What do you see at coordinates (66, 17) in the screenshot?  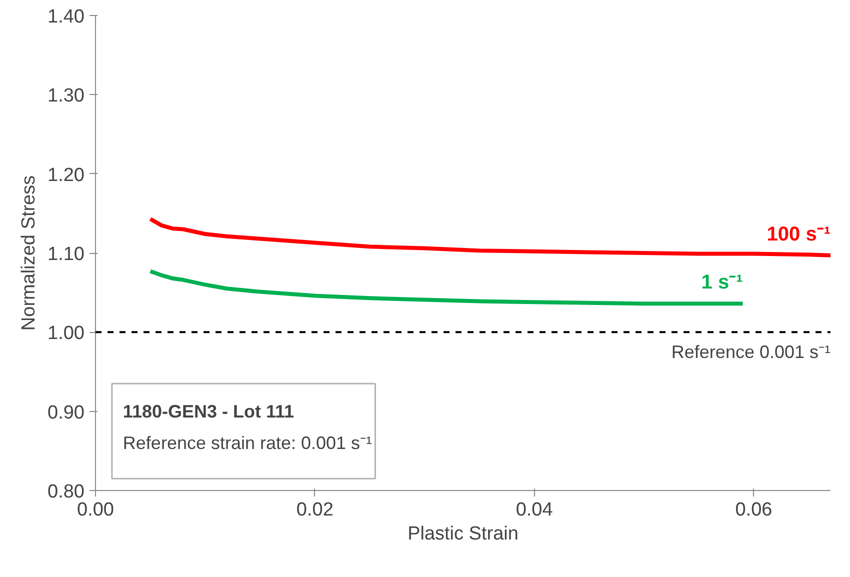 I see `y-tick-label: 1.40` at bounding box center [66, 17].